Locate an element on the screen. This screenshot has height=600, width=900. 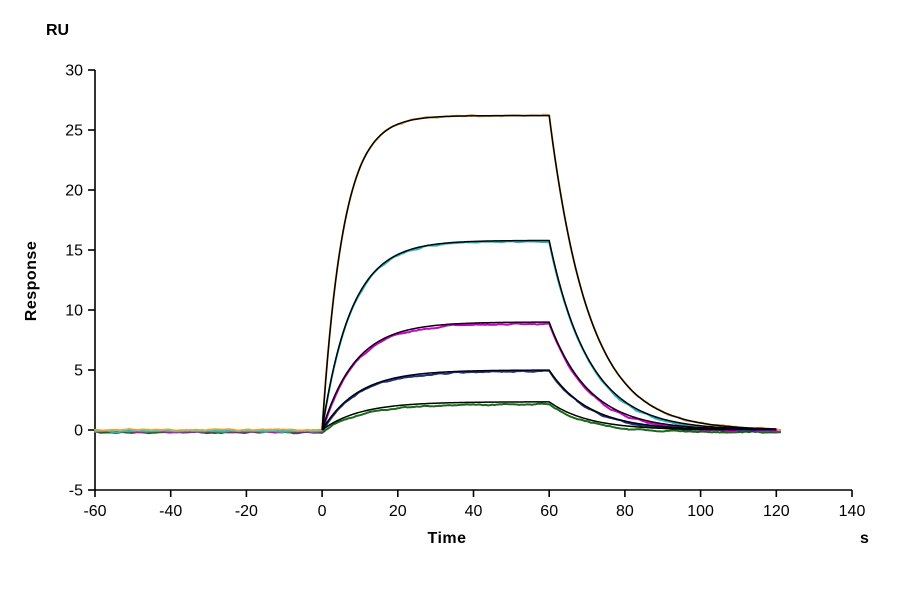
x-tick-label: 20 is located at coordinates (398, 511).